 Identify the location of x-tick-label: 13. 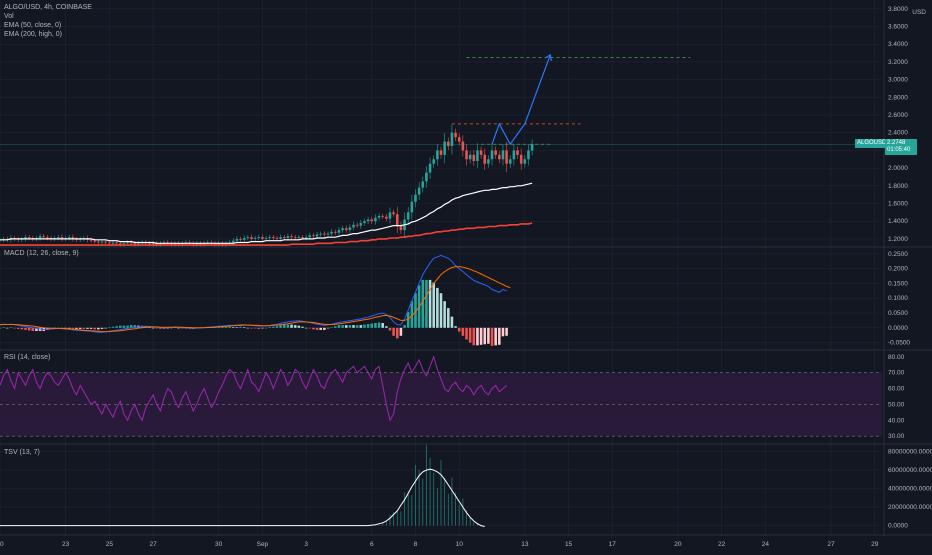
(525, 544).